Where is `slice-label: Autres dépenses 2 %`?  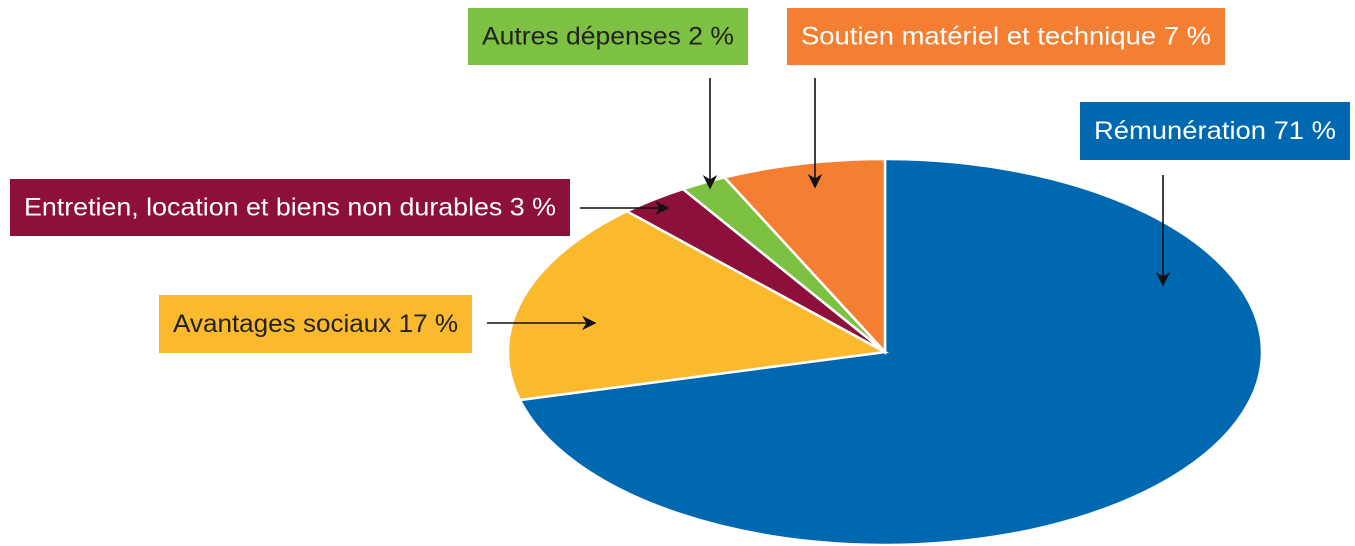 slice-label: Autres dépenses 2 % is located at coordinates (608, 36).